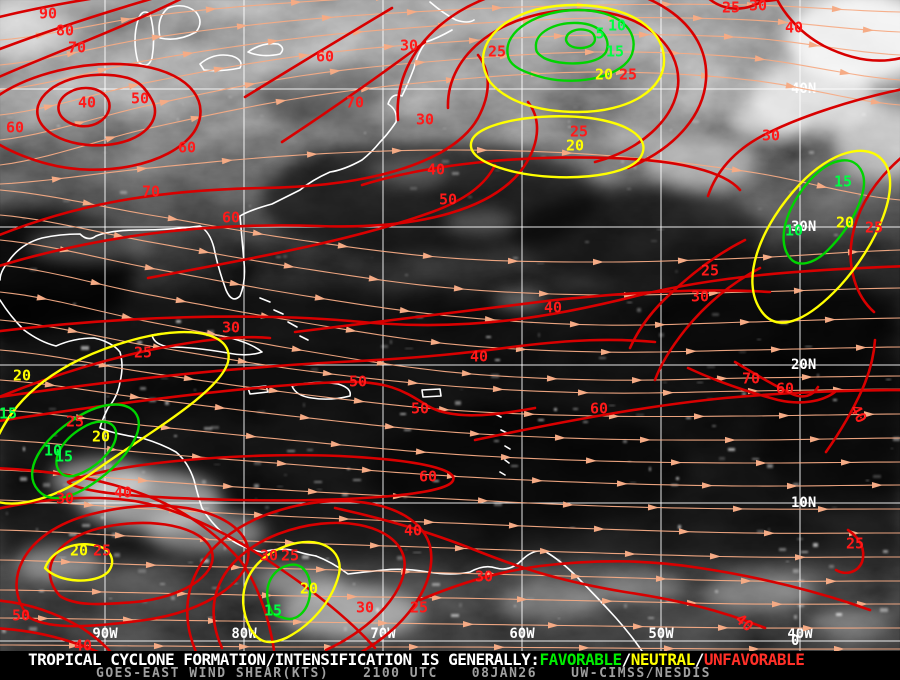  Describe the element at coordinates (400, 673) in the screenshot. I see `valid-time: 2100 UTC` at that location.